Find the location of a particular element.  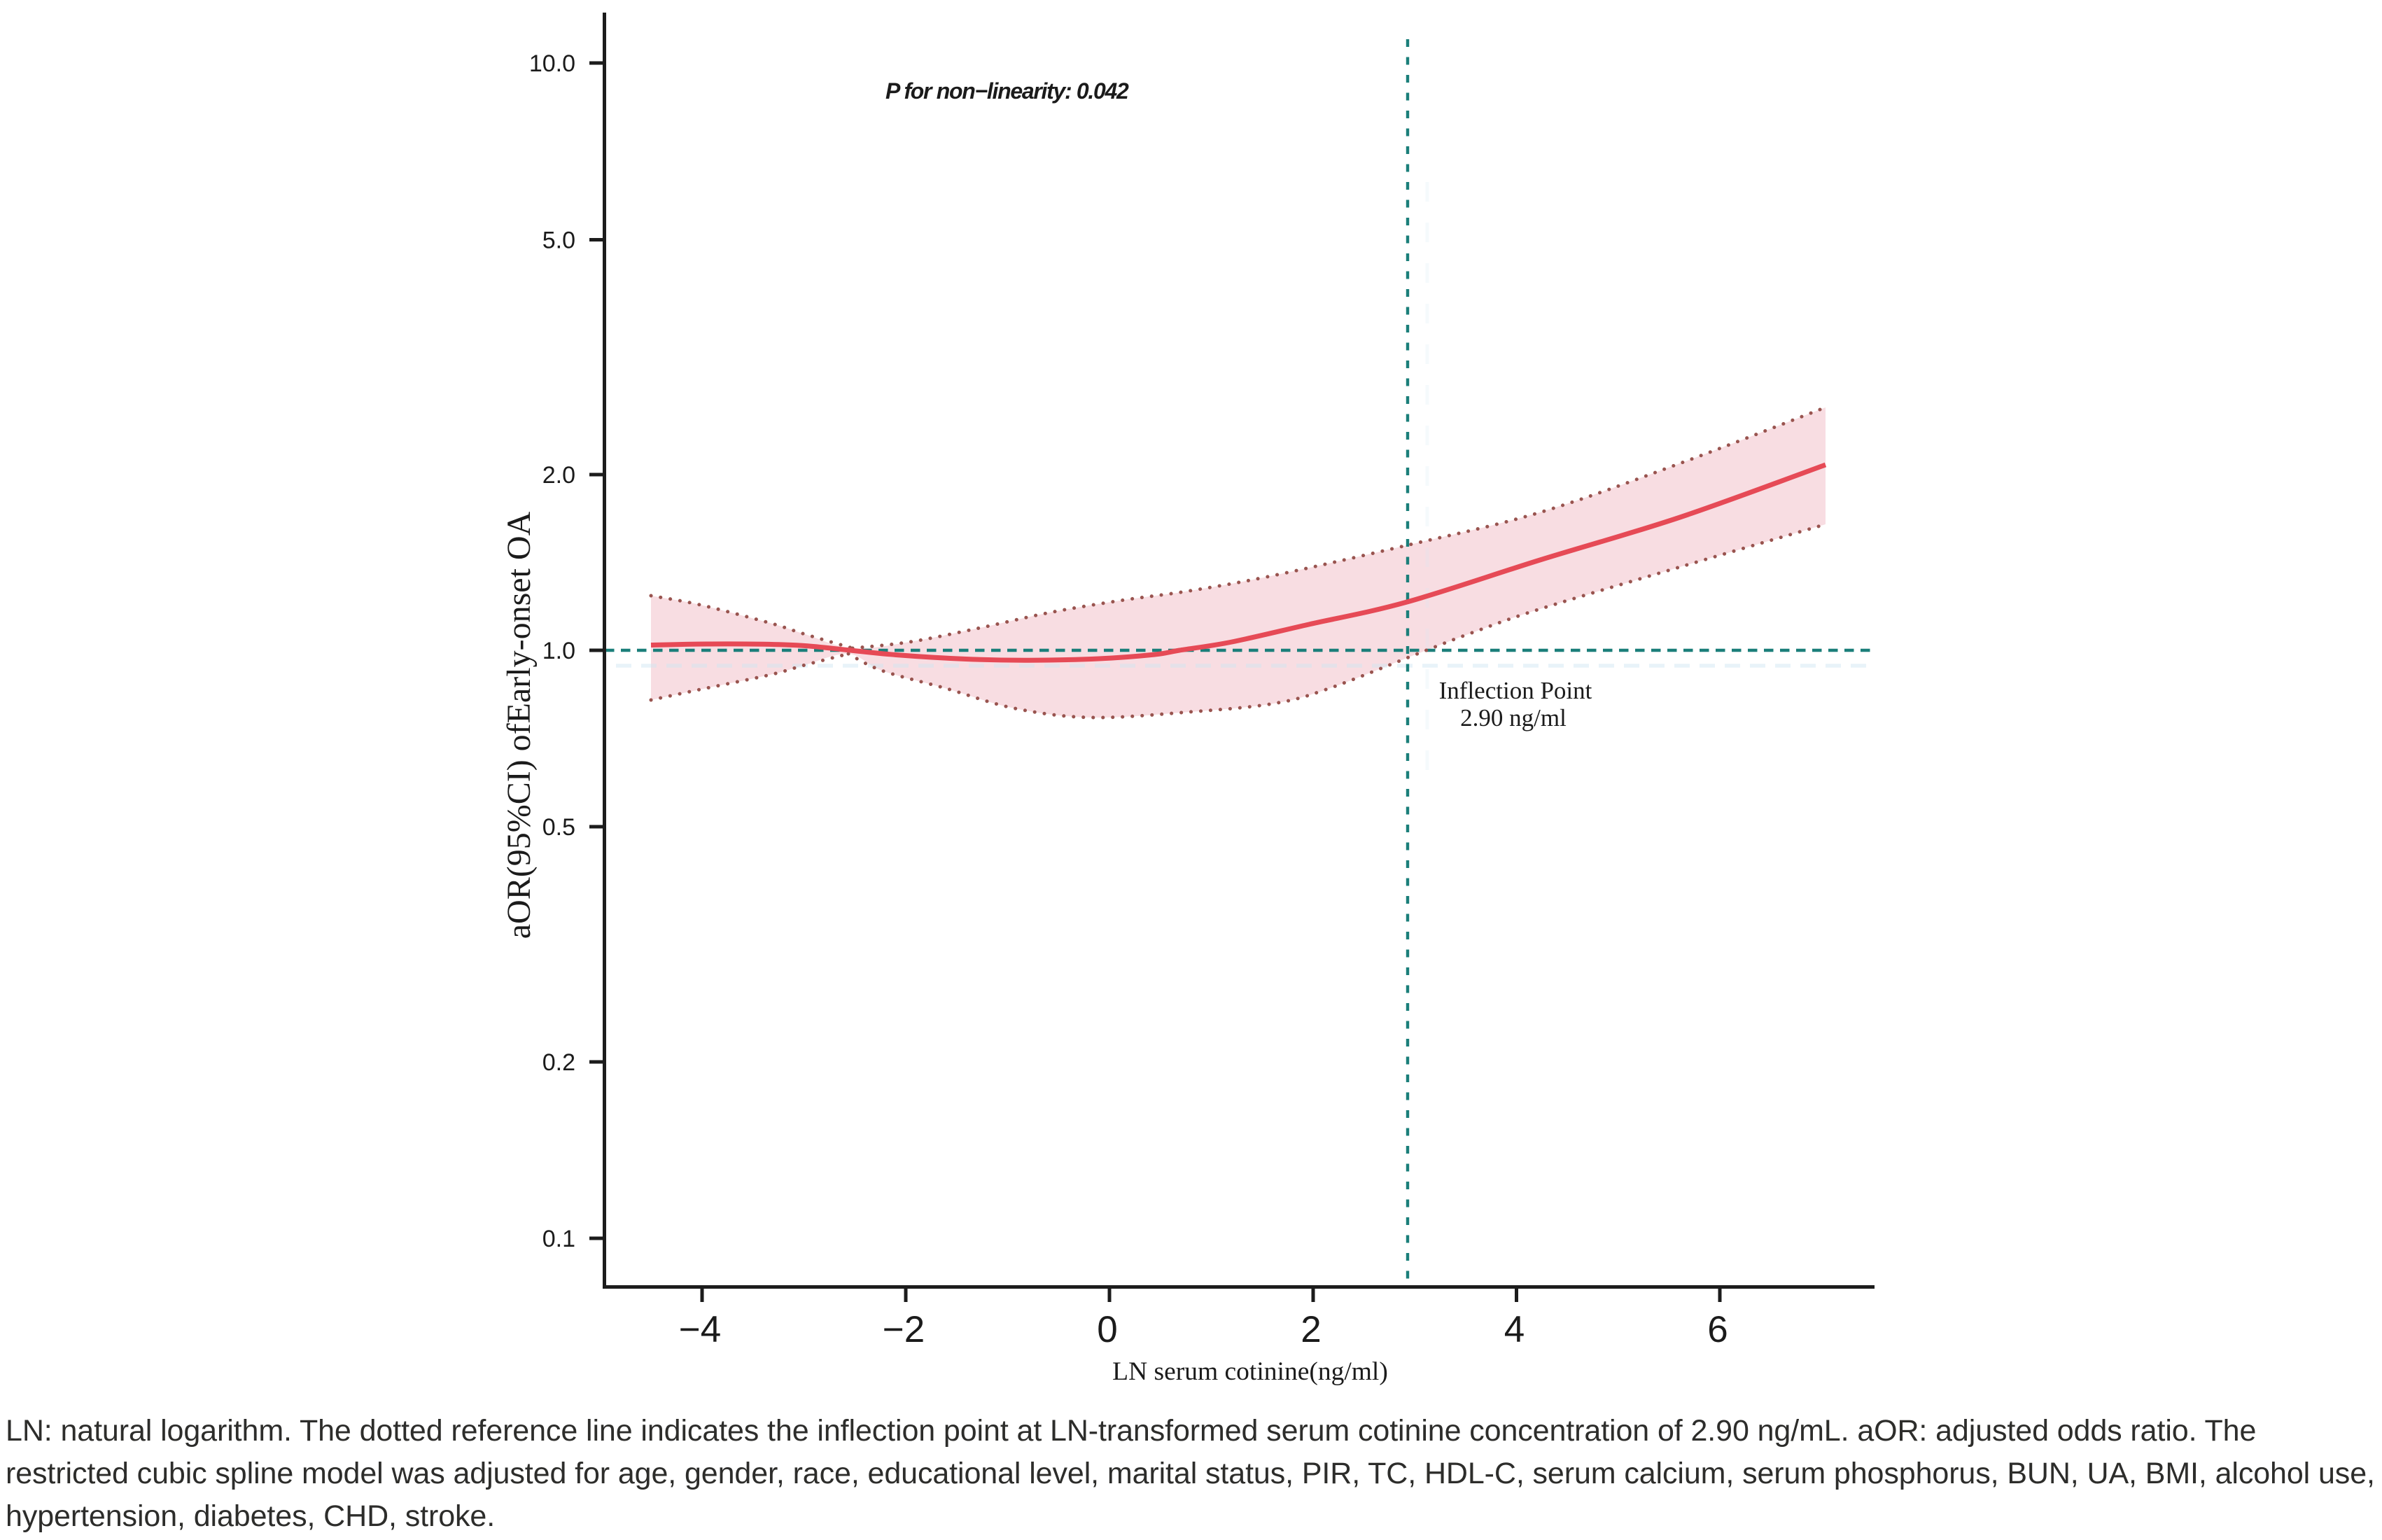

svg-text: Inflection Point is located at coordinates (1516, 690).